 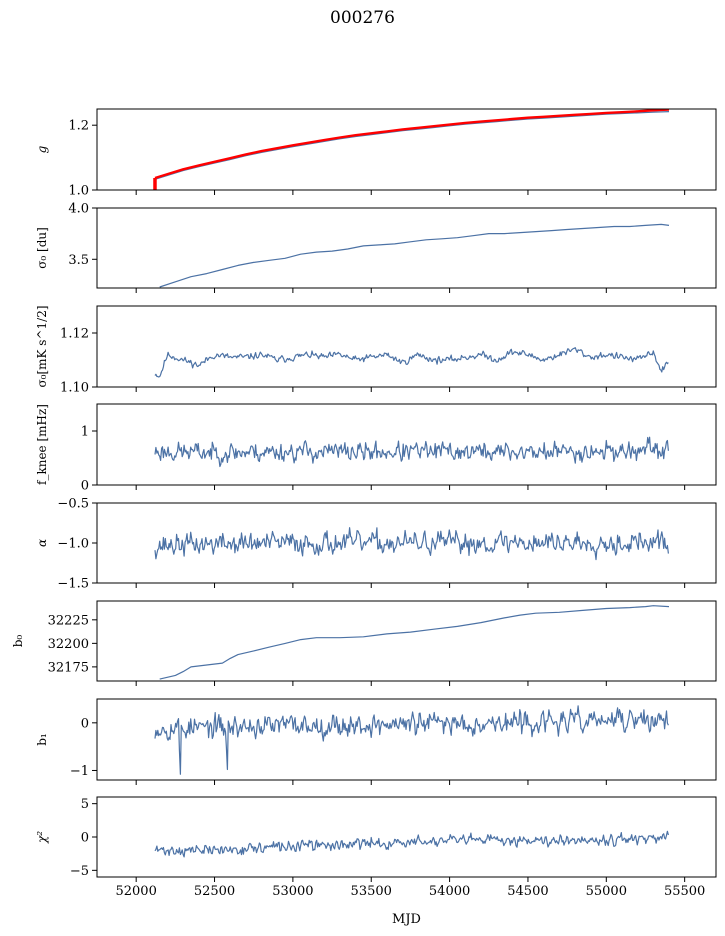 What do you see at coordinates (79, 871) in the screenshot?
I see `y-tick-label: −5` at bounding box center [79, 871].